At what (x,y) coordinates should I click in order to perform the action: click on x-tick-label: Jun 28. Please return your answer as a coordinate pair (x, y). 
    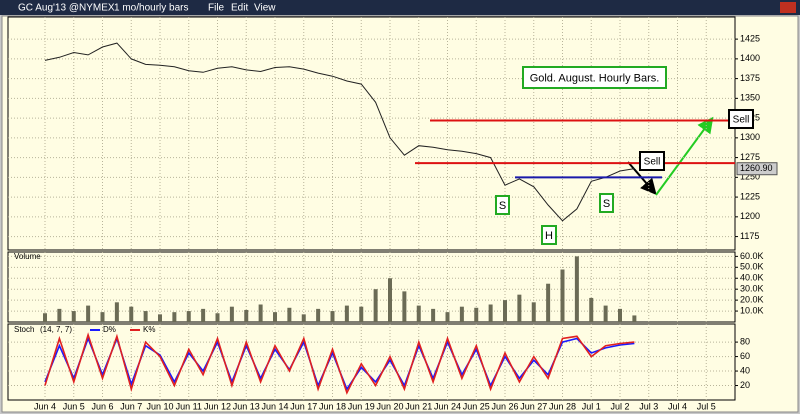
    Looking at the image, I should click on (562, 406).